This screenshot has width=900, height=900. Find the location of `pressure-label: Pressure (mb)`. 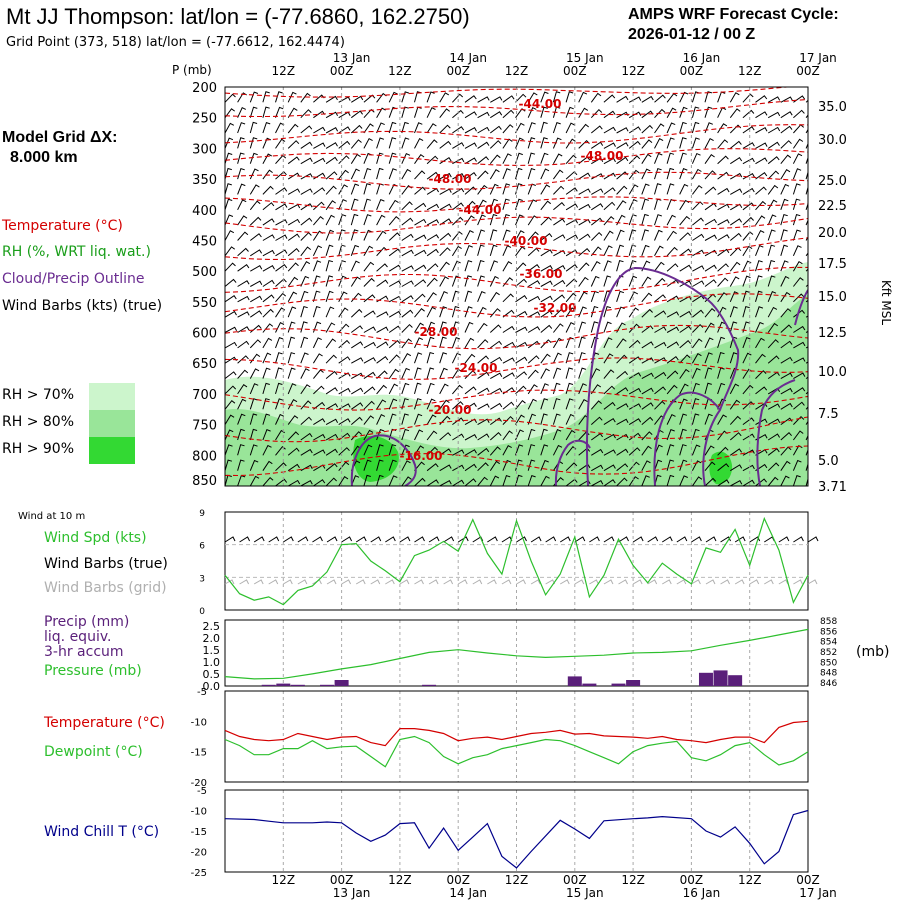

pressure-label: Pressure (mb) is located at coordinates (93, 671).